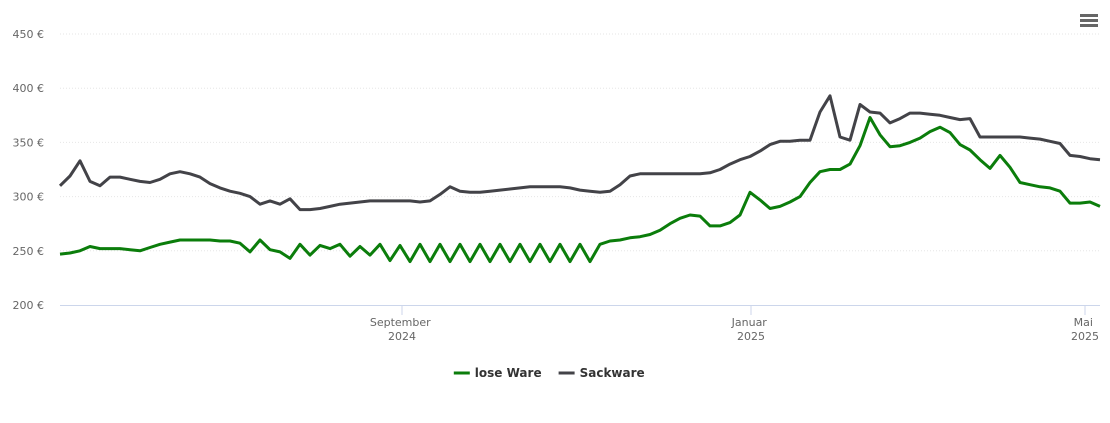 This screenshot has height=423, width=1110. Describe the element at coordinates (29, 251) in the screenshot. I see `y-tick-label: 250 €` at that location.